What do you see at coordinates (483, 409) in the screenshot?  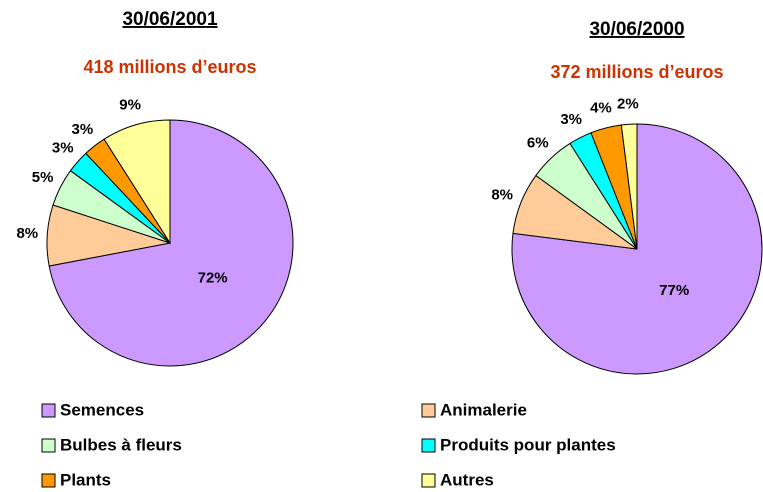 I see `legend-label: Animalerie` at bounding box center [483, 409].